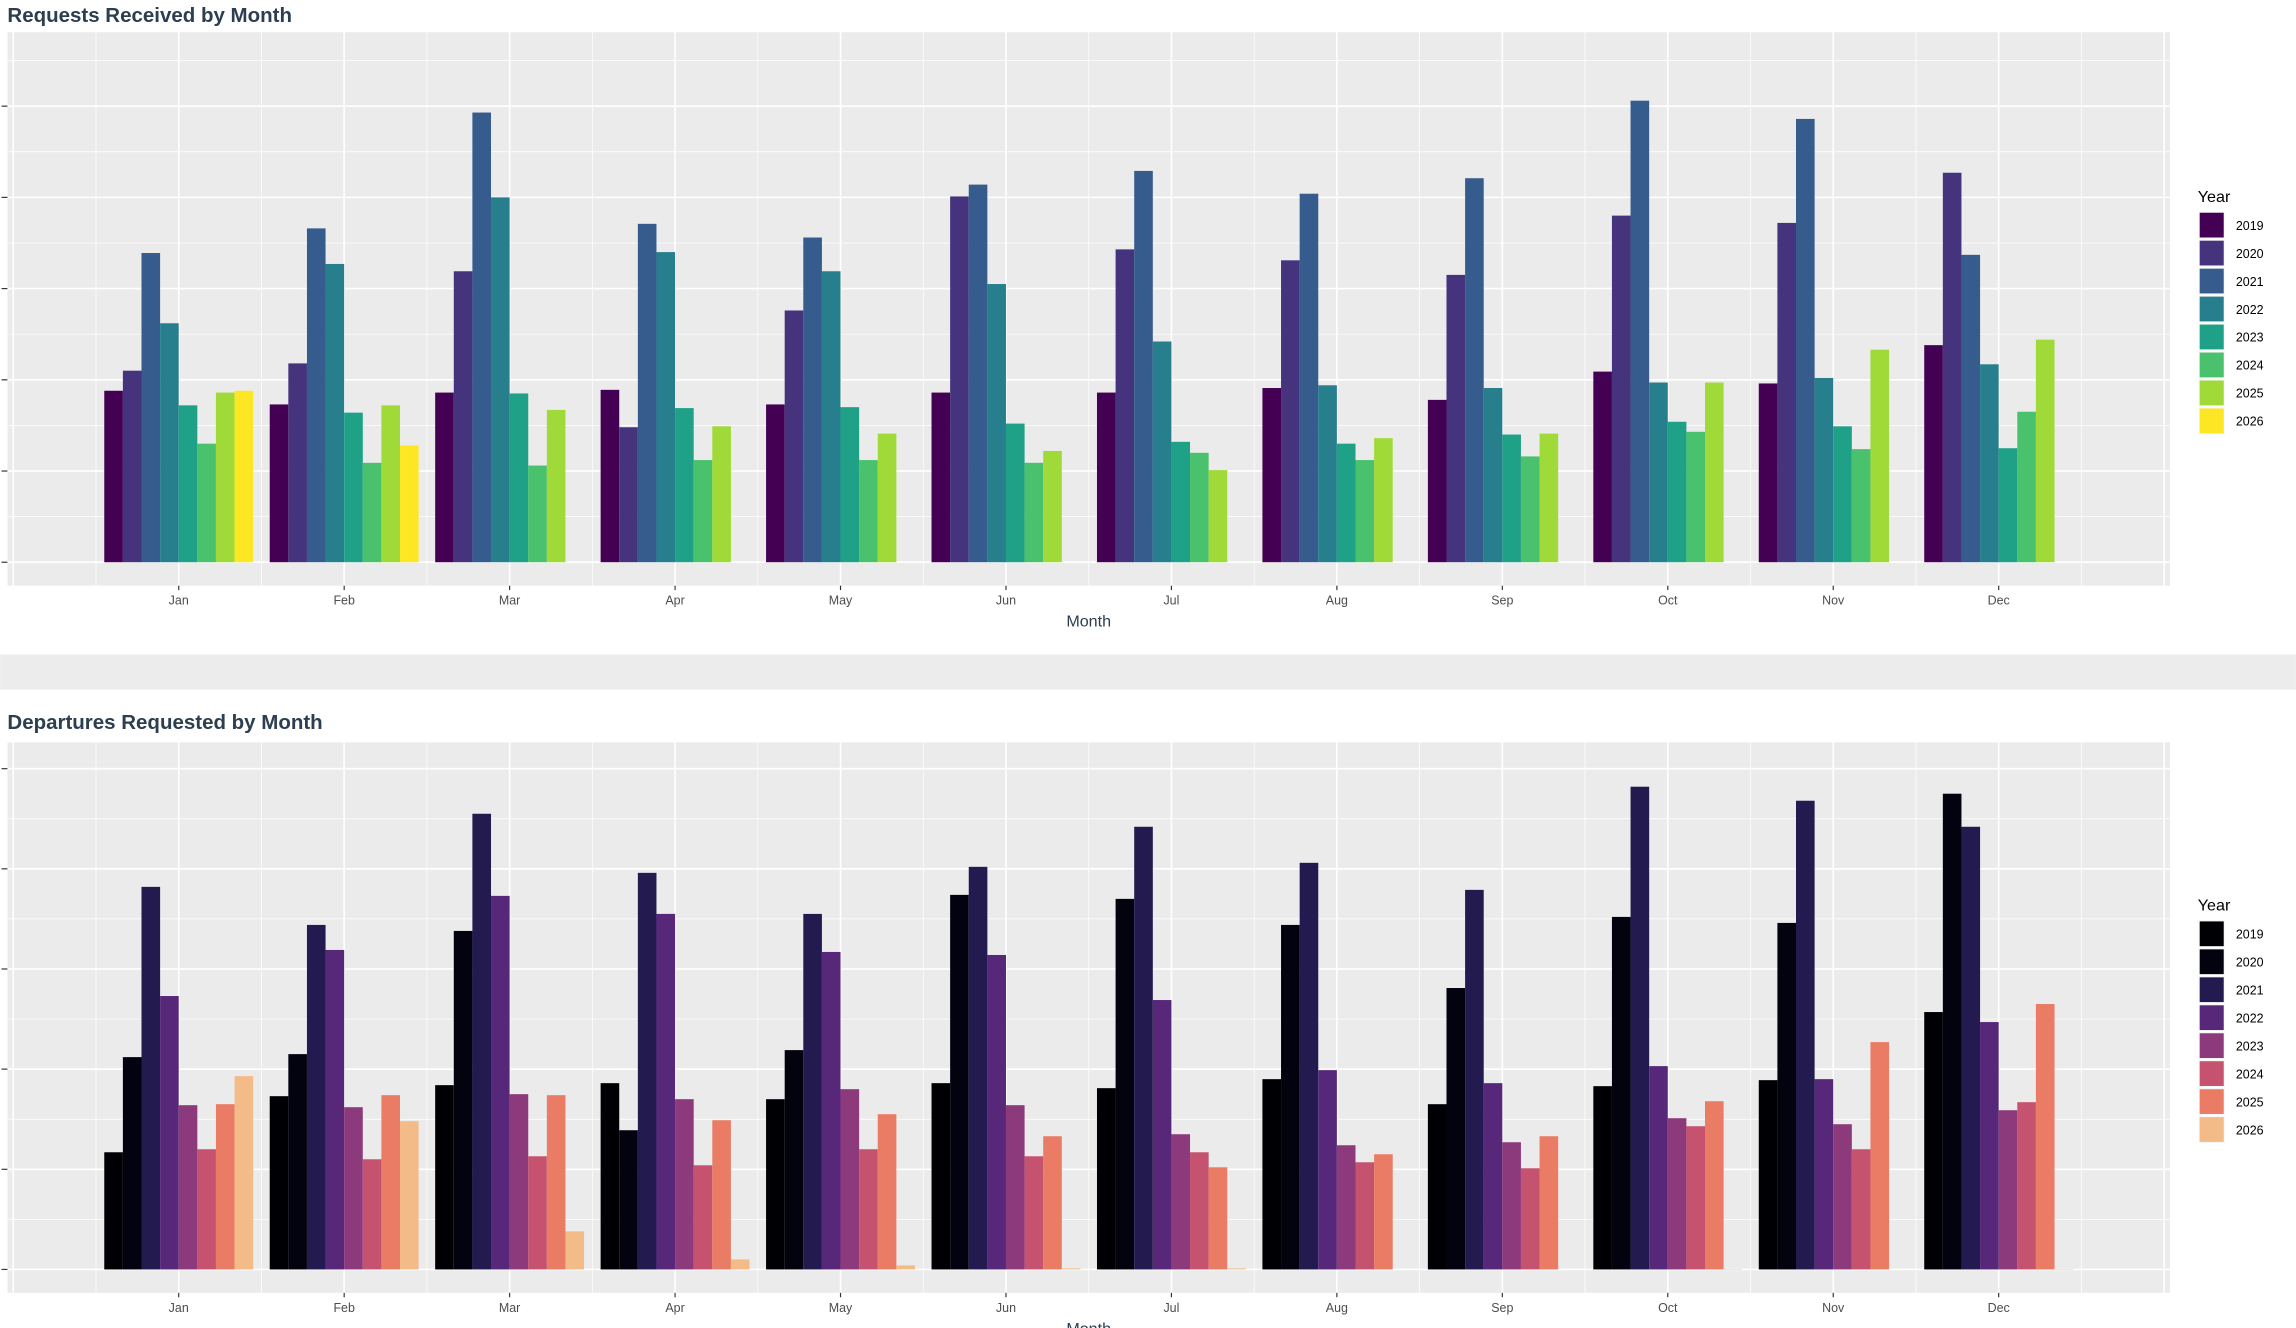 This screenshot has width=2296, height=1328. I want to click on panel-separator, so click(1148, 672).